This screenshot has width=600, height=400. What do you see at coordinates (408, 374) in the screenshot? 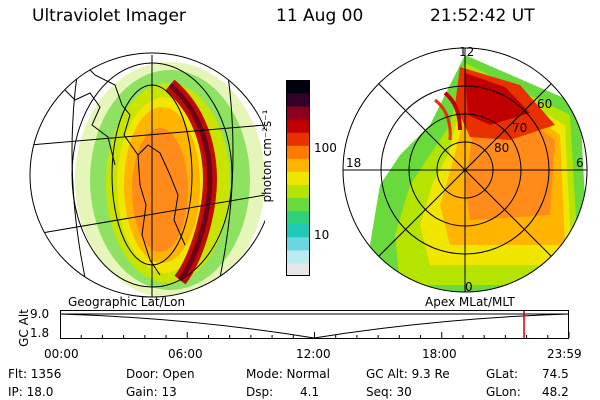
I see `gc-altitude: GC Alt: 9.3 Re` at bounding box center [408, 374].